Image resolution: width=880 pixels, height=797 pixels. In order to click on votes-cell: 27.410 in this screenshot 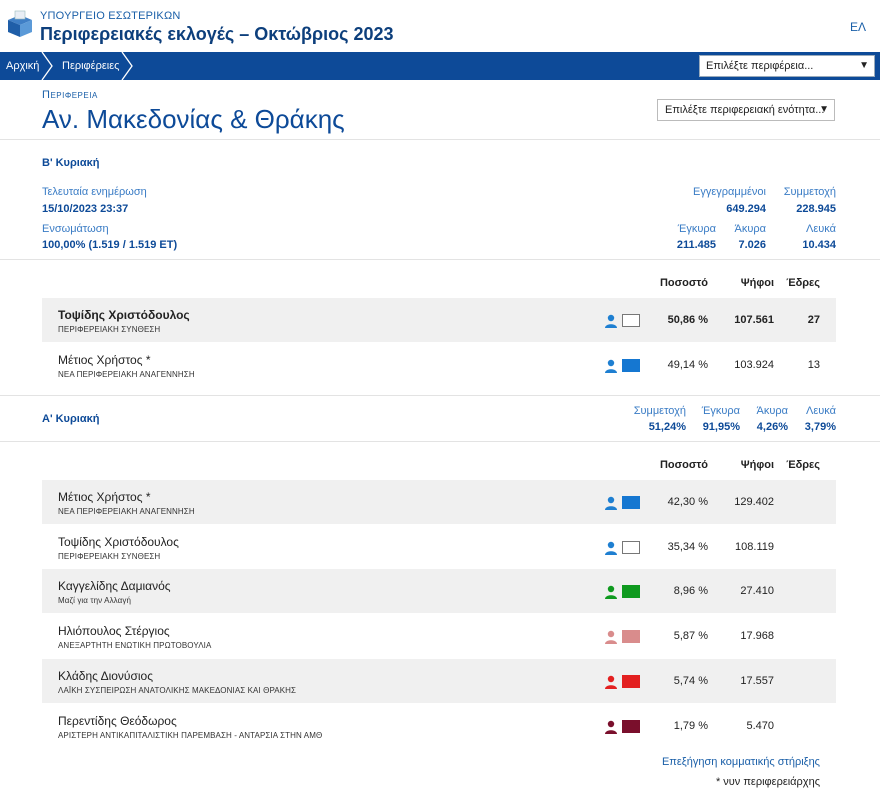, I will do `click(757, 591)`.